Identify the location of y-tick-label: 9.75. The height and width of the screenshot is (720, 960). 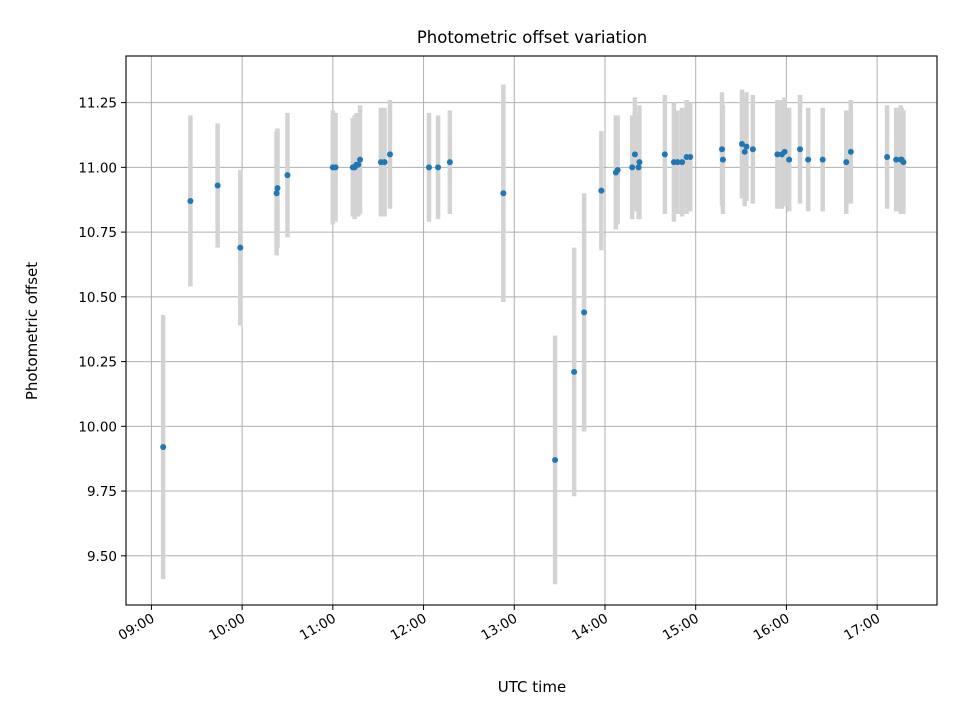
(102, 492).